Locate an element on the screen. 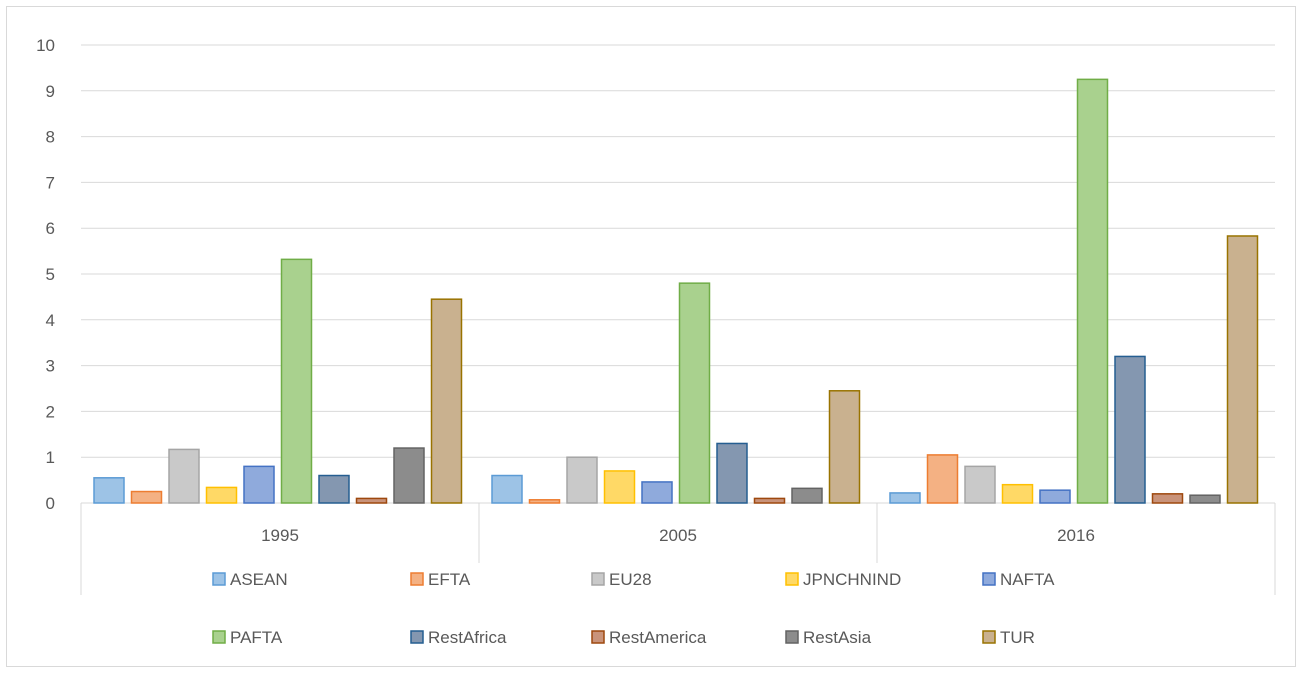 This screenshot has width=1302, height=673. y-tick-label: 4 is located at coordinates (50, 320).